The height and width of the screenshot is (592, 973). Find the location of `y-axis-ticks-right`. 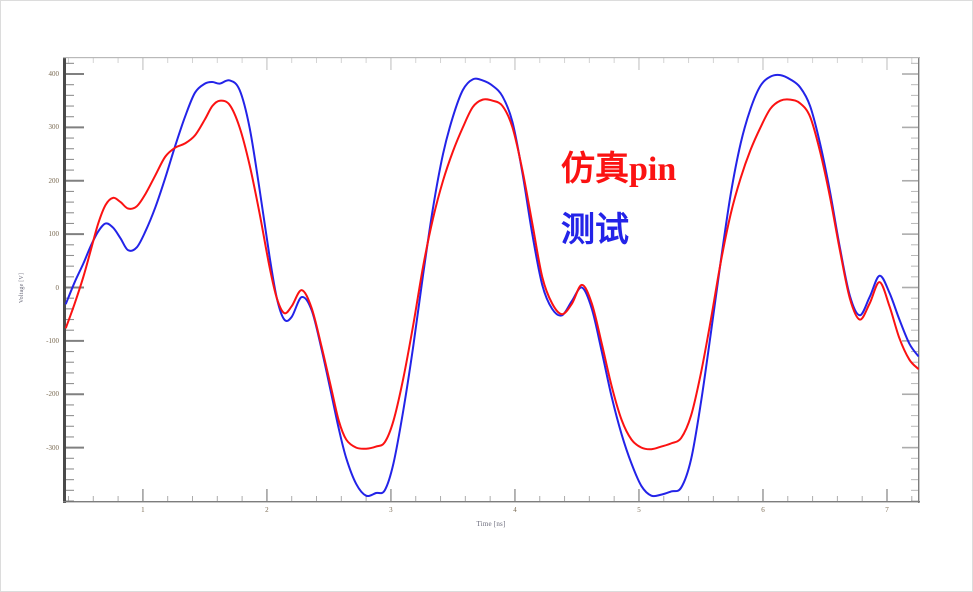

y-axis-ticks-right is located at coordinates (910, 282).